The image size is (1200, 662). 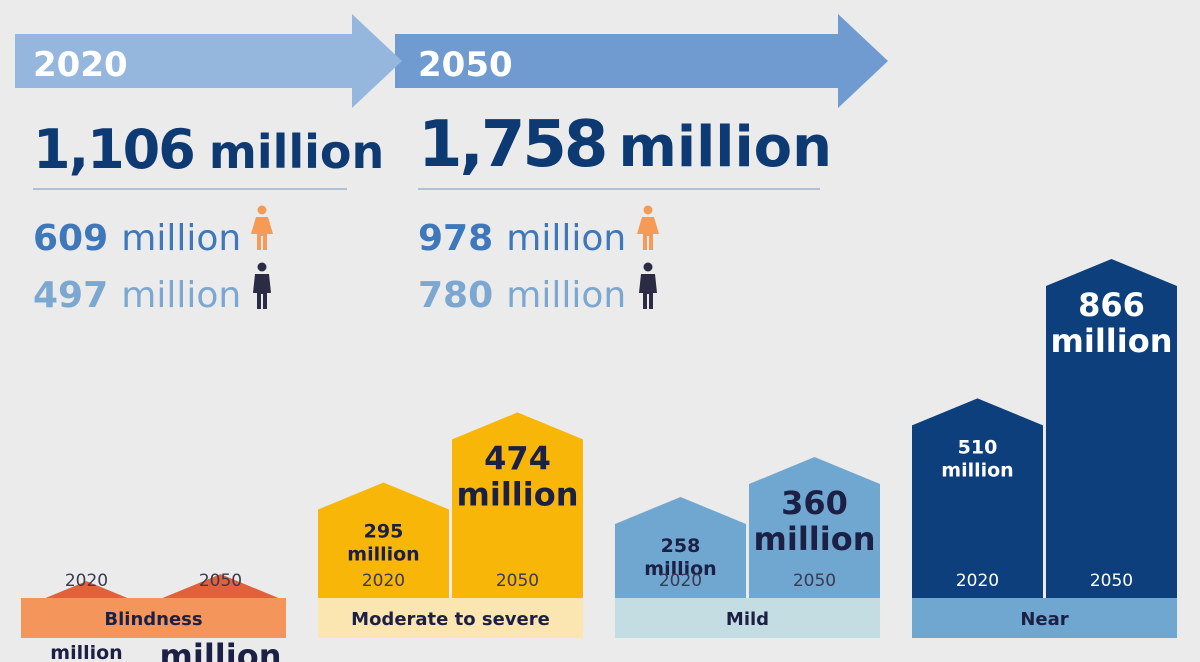 I want to click on category-label-mild: Mild, so click(x=747, y=619).